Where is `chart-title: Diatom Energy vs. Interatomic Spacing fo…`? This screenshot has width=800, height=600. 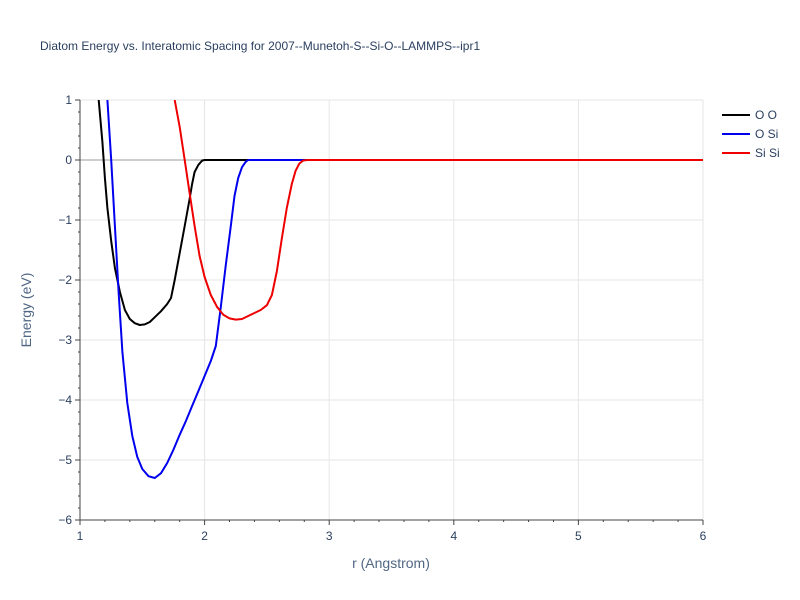 chart-title: Diatom Energy vs. Interatomic Spacing fo… is located at coordinates (260, 46).